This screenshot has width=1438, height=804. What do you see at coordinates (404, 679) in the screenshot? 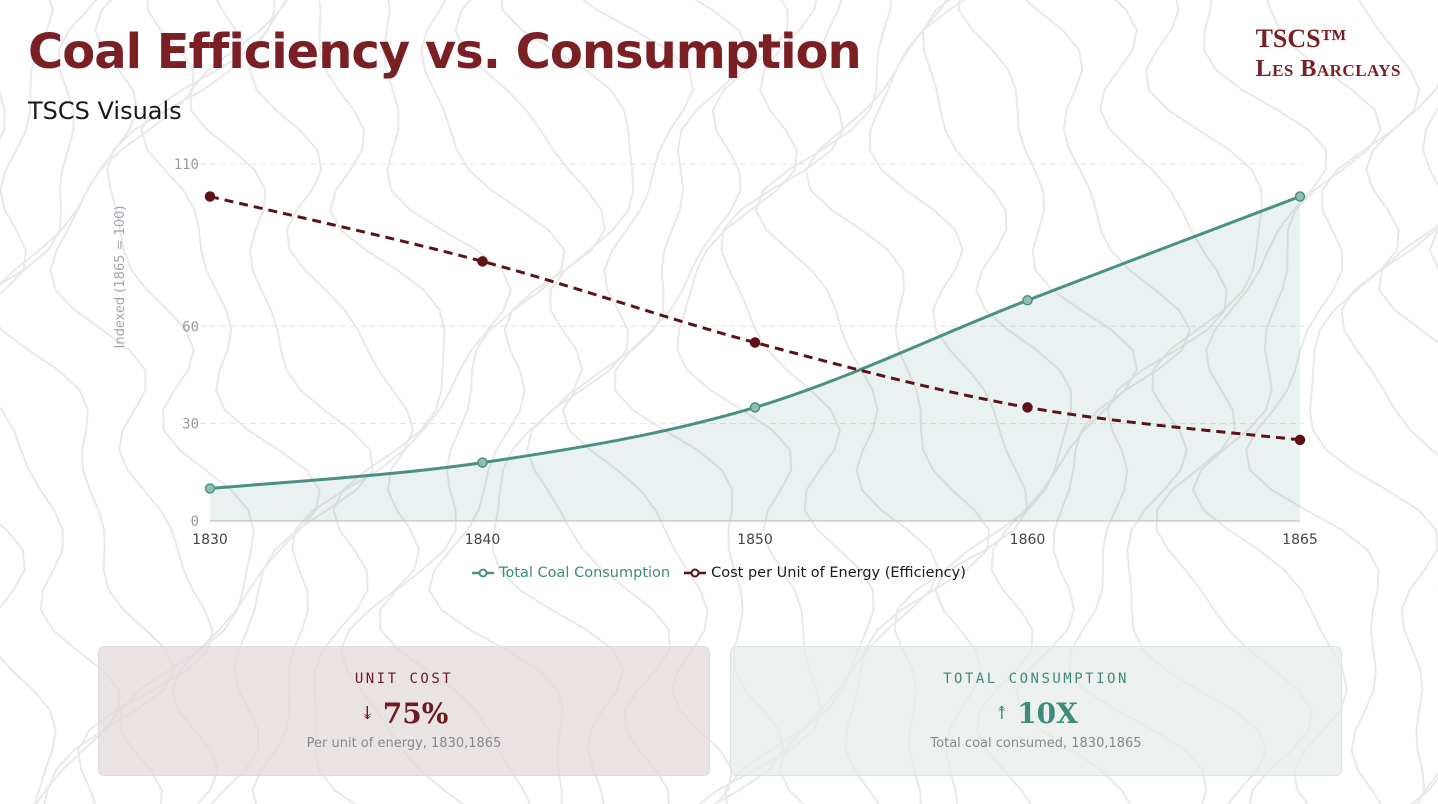
I see `unit-cost-label: UNIT COST` at bounding box center [404, 679].